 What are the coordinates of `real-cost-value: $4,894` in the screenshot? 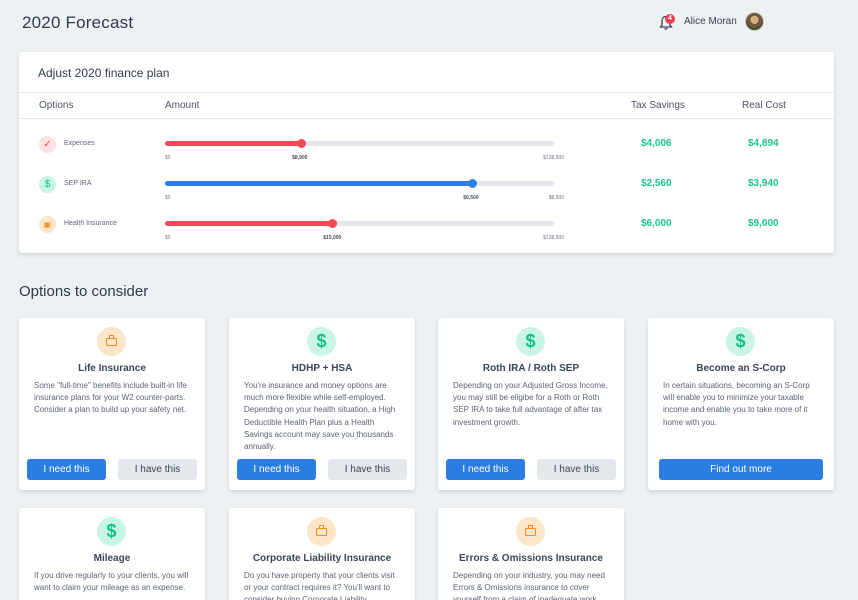 It's located at (763, 143).